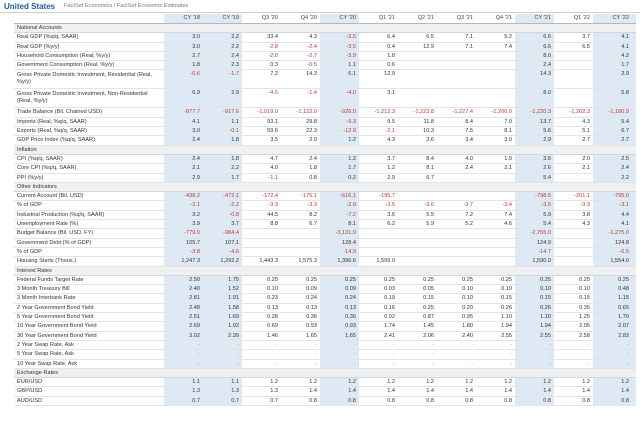 The width and height of the screenshot is (640, 443). Describe the element at coordinates (612, 19) in the screenshot. I see `column-header: CY '22` at that location.